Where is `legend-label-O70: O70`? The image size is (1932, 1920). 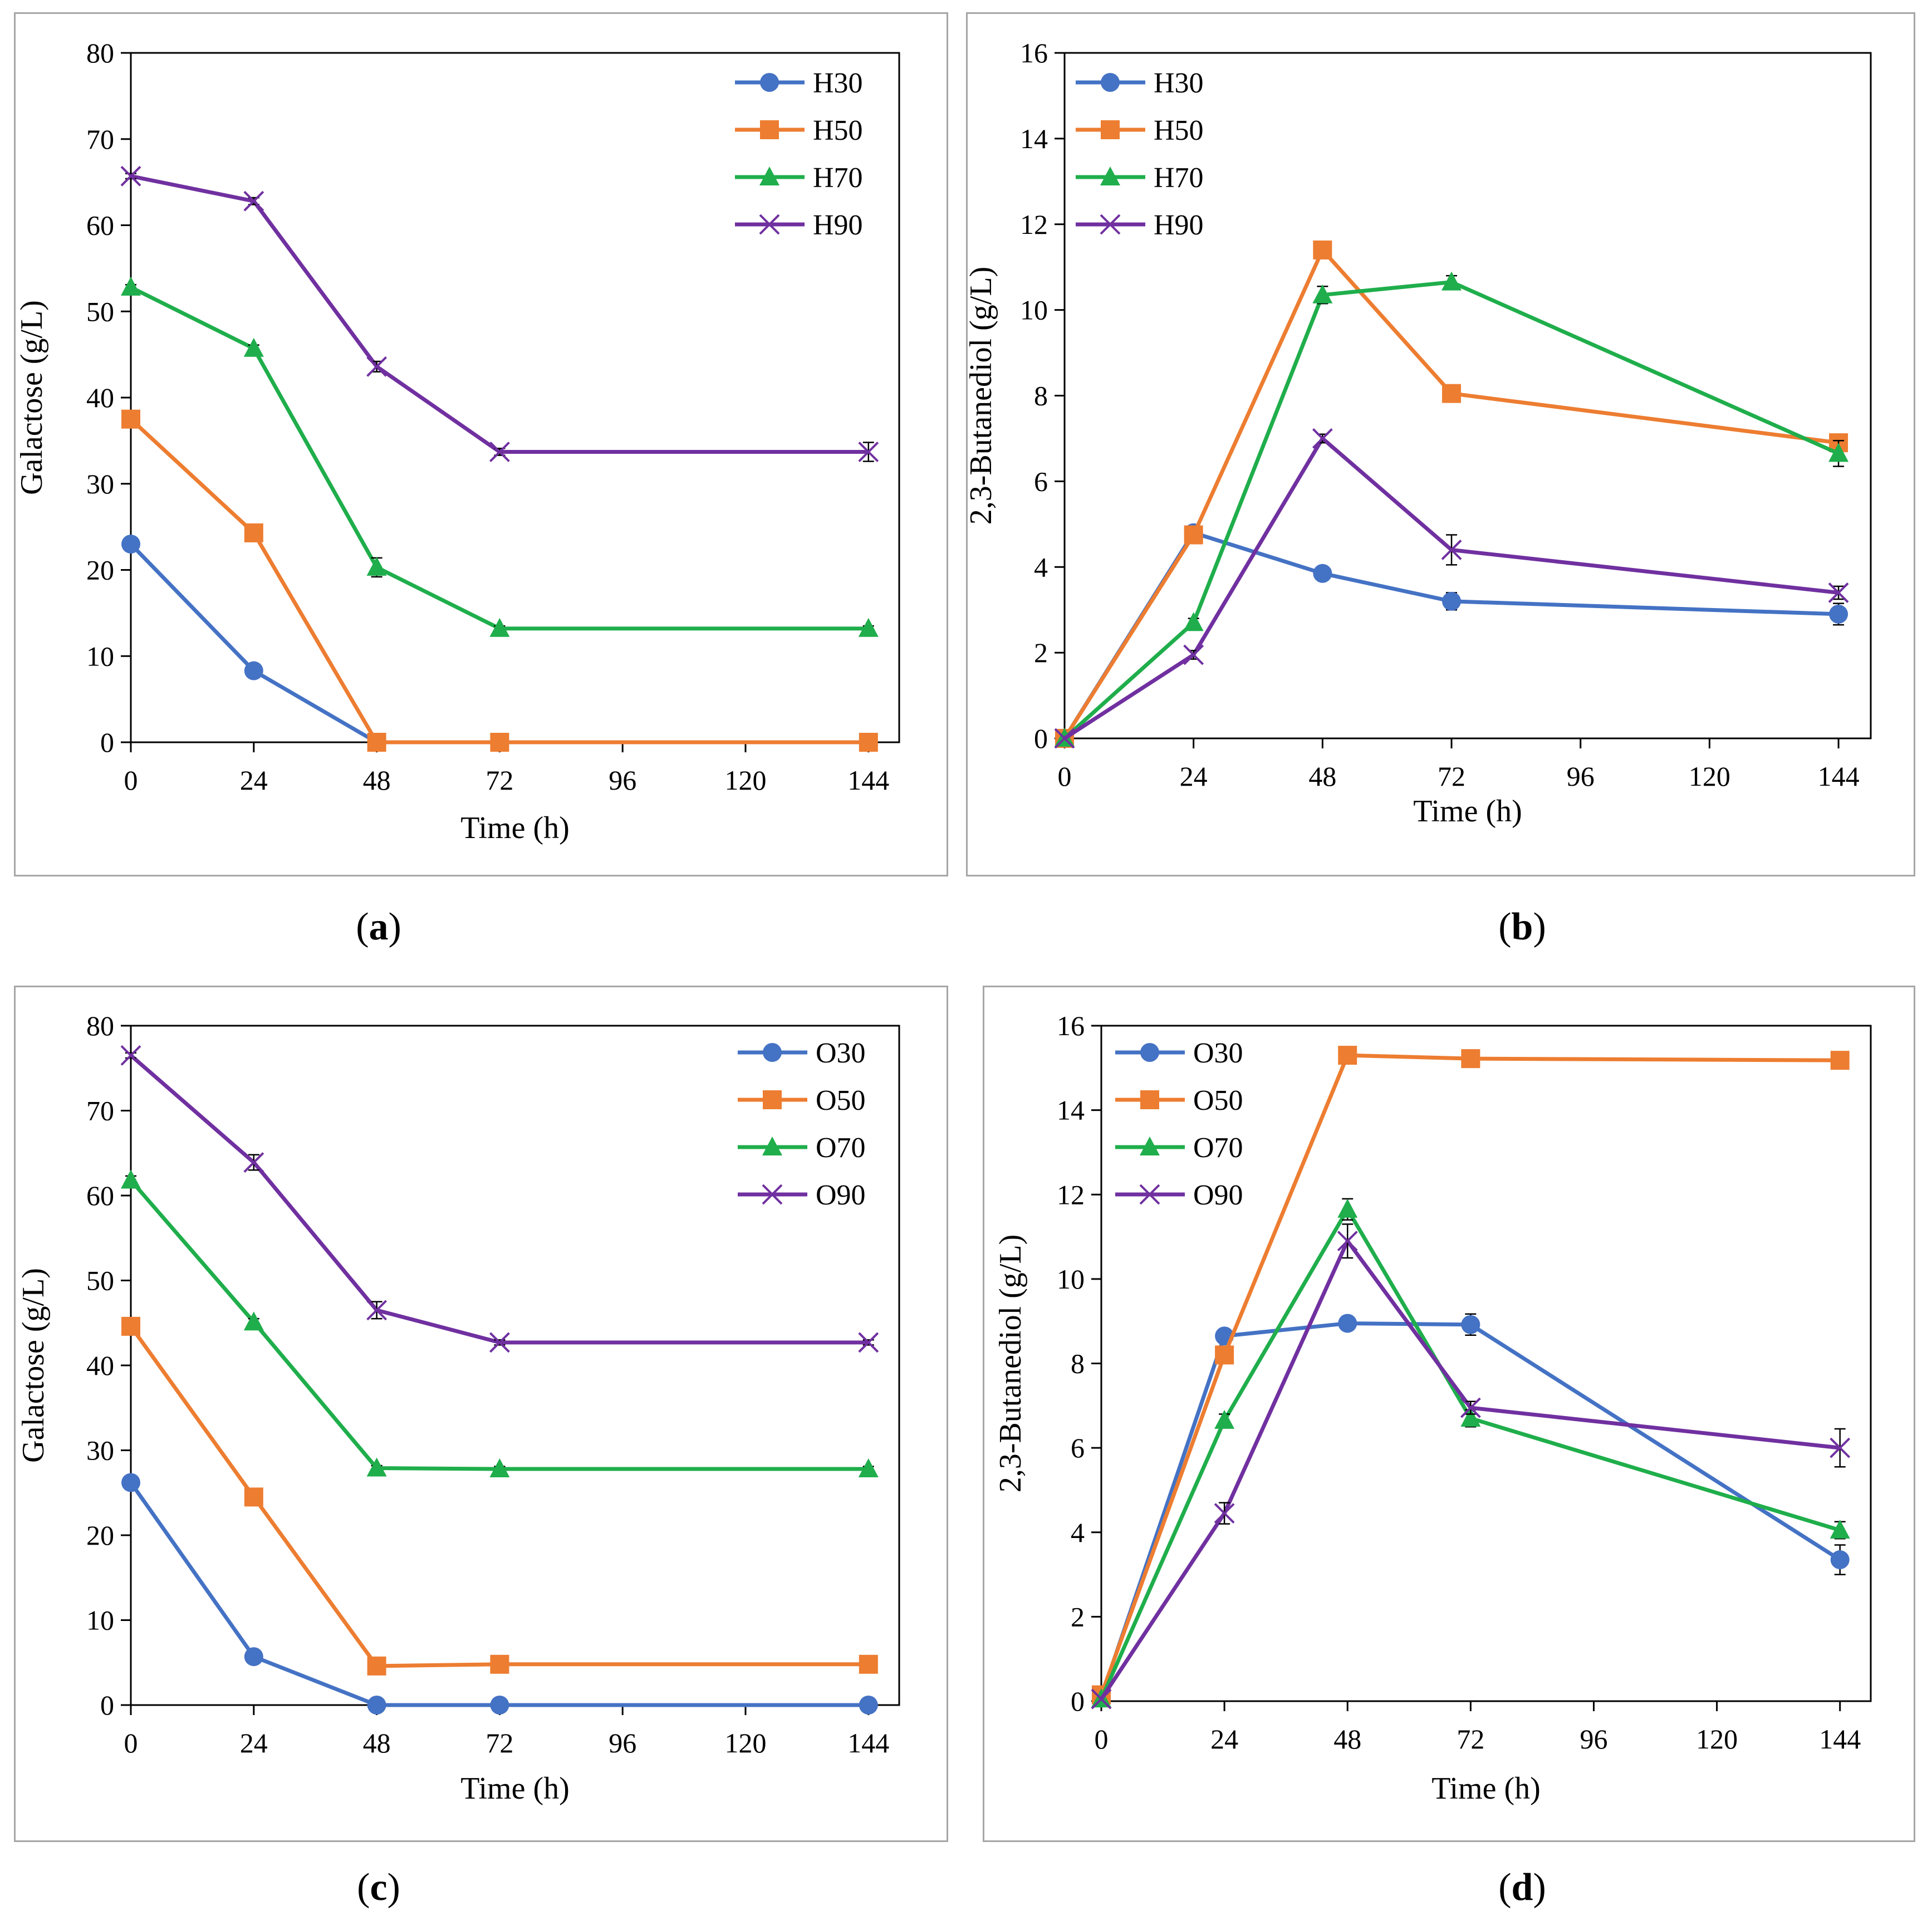
legend-label-O70: O70 is located at coordinates (1218, 1148).